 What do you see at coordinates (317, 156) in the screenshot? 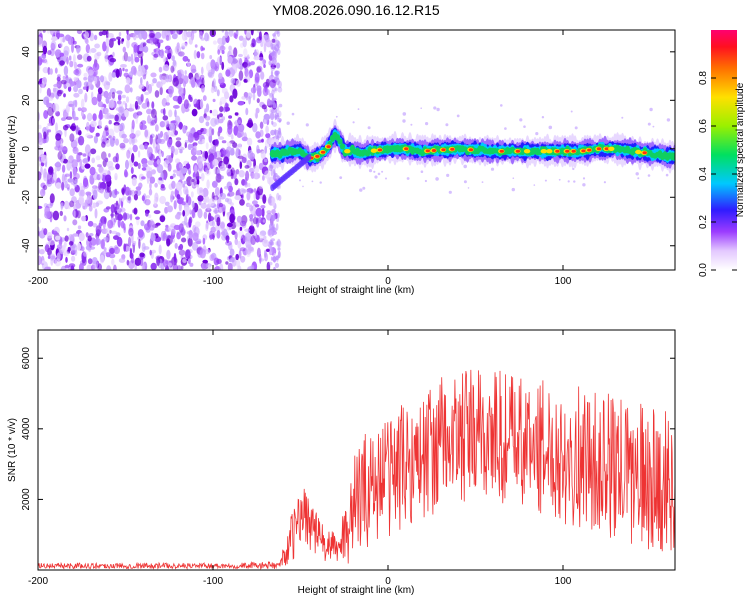
I see `signal-peak` at bounding box center [317, 156].